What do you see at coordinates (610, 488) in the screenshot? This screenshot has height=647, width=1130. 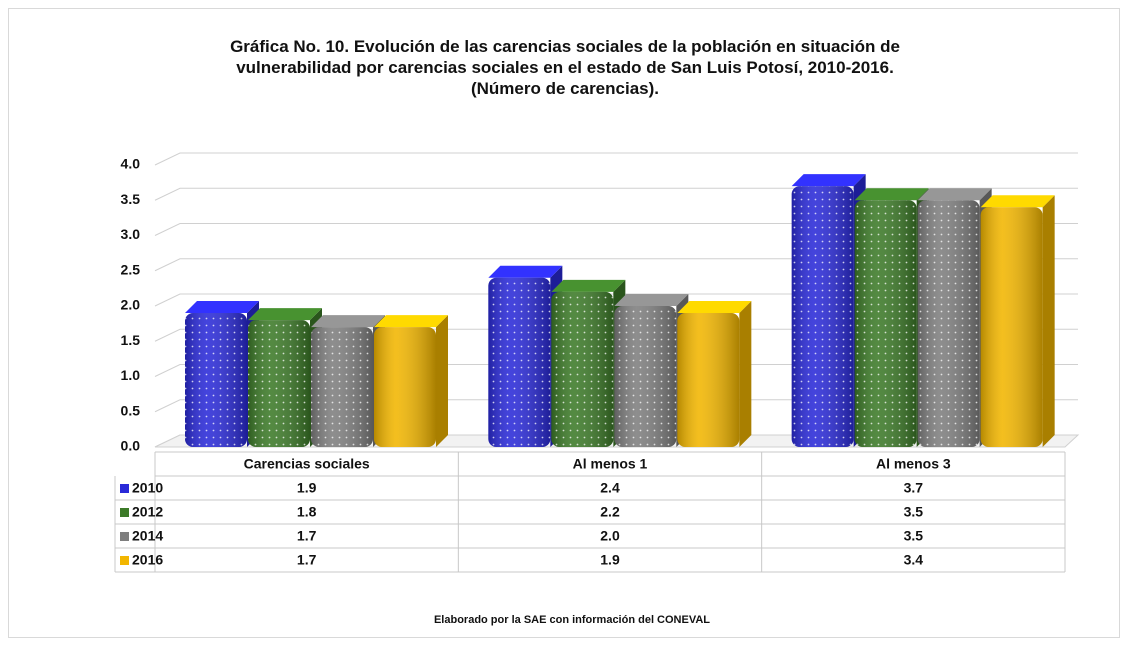 I see `table-value: 2.4` at bounding box center [610, 488].